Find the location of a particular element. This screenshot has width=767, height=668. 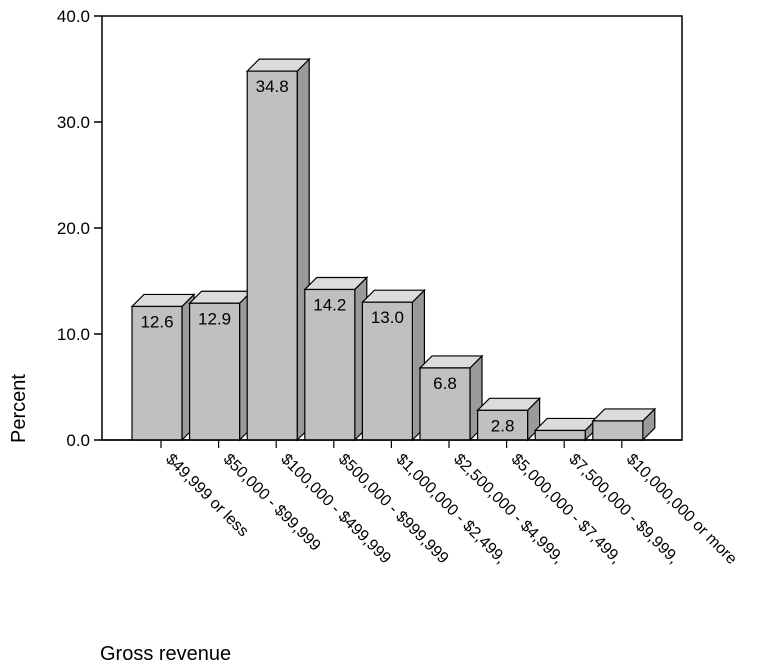

x-tick-label: $50,000 - $99,999 is located at coordinates (272, 503).